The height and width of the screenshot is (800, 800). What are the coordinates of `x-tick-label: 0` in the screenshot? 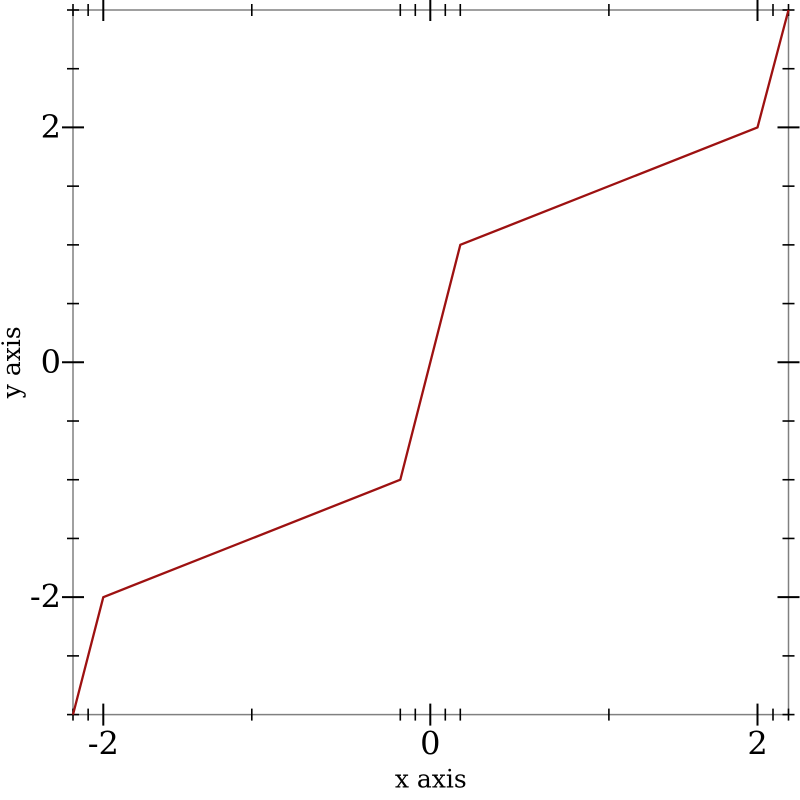 It's located at (430, 744).